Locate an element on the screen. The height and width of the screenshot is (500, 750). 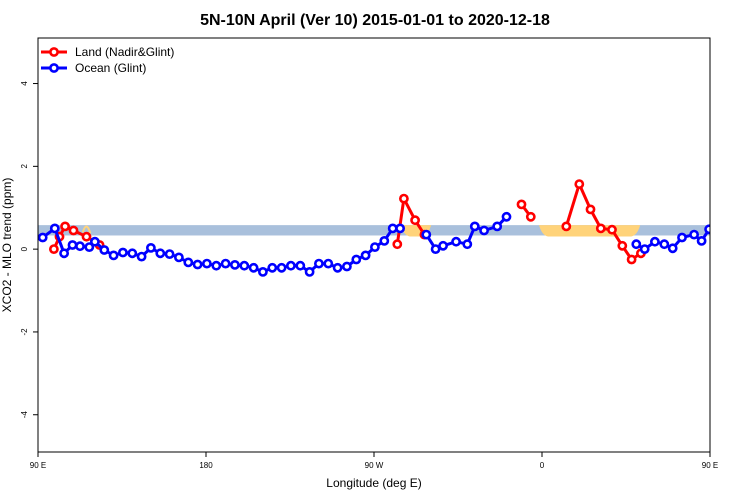
y-tick-label: 2 is located at coordinates (24, 166).